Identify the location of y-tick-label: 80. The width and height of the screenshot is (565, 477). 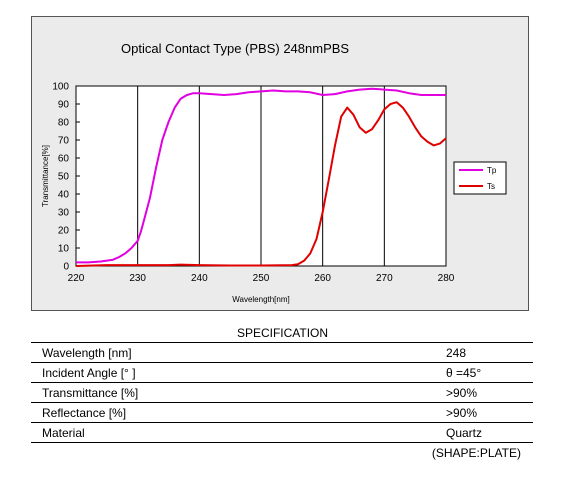
(64, 123).